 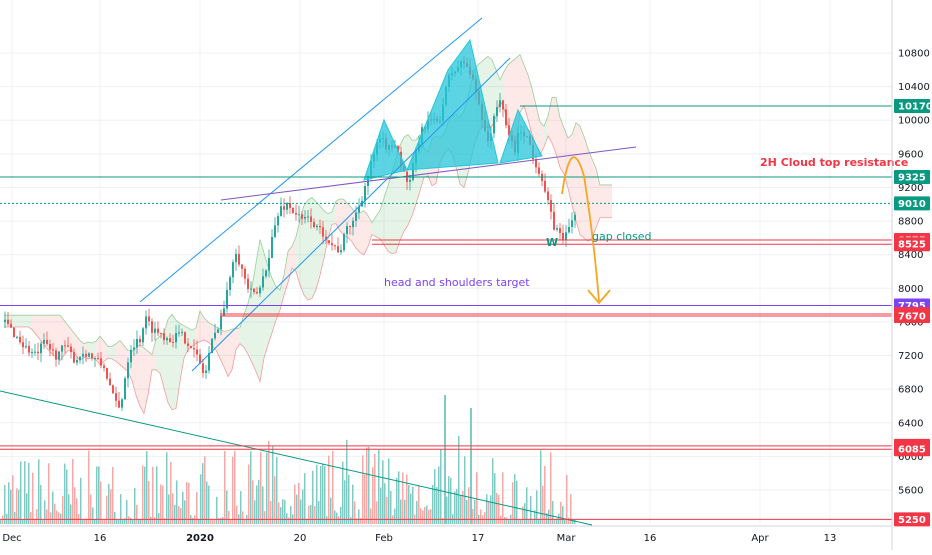 What do you see at coordinates (912, 316) in the screenshot?
I see `price-tag: 7670` at bounding box center [912, 316].